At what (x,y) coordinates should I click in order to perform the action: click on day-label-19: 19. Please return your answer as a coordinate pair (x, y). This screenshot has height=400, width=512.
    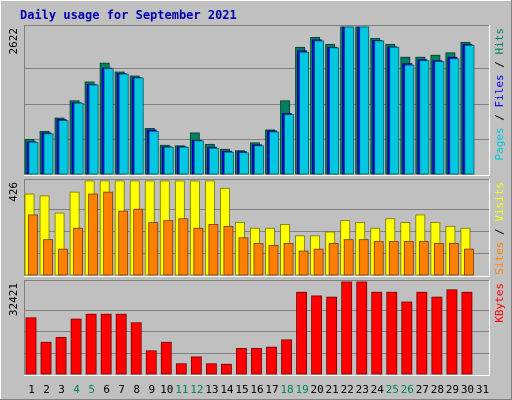
    Looking at the image, I should click on (301, 389).